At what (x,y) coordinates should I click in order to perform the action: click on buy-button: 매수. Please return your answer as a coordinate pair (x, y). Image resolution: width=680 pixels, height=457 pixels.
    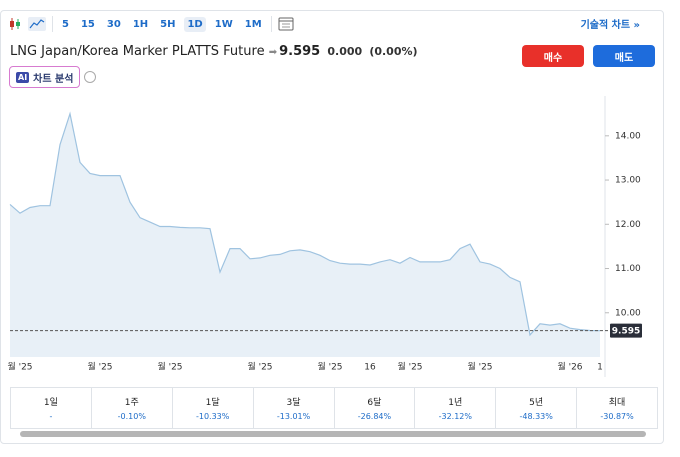
    Looking at the image, I should click on (553, 56).